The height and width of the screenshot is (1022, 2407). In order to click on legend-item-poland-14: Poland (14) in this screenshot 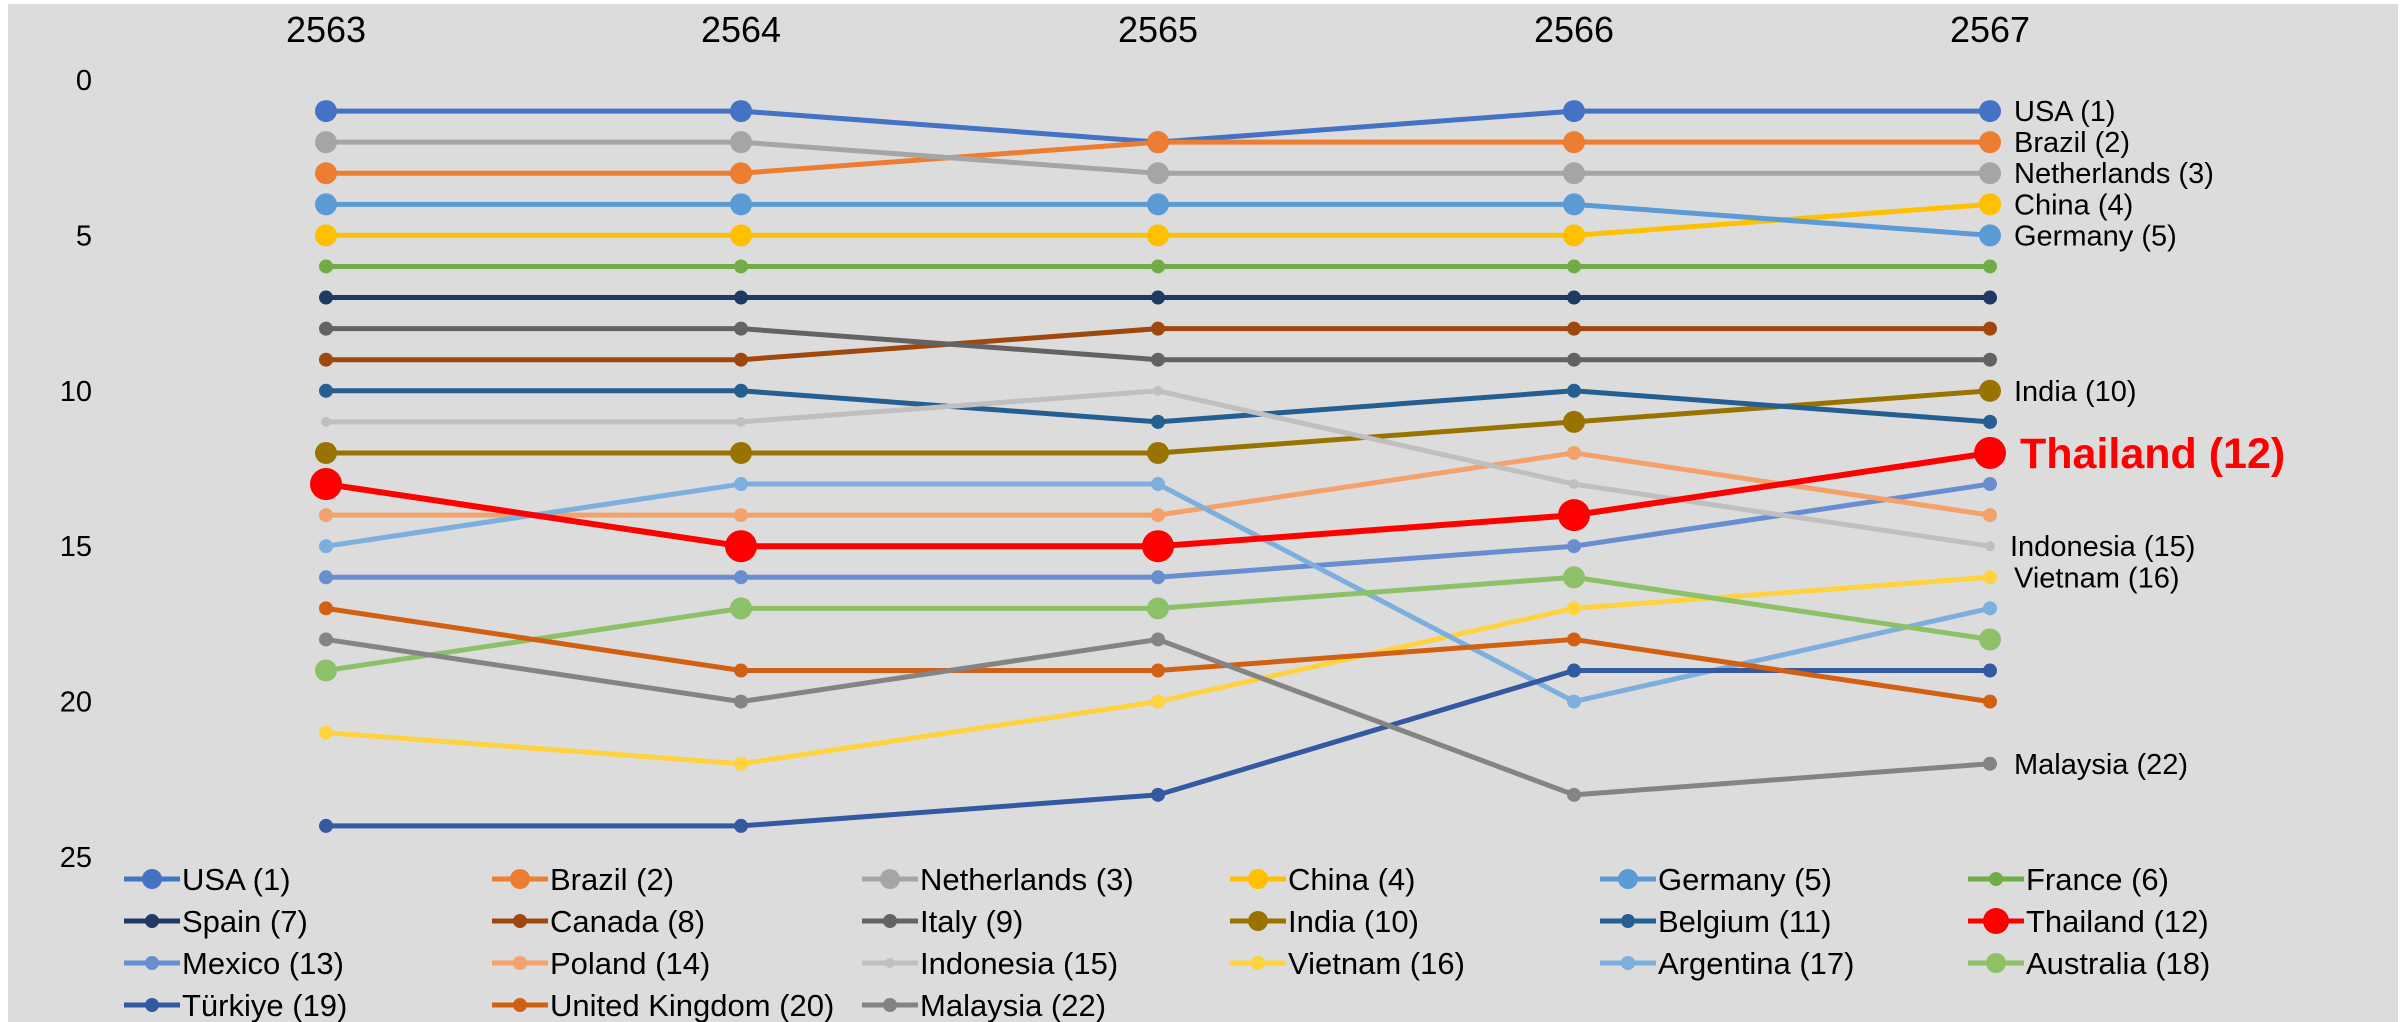, I will do `click(601, 963)`.